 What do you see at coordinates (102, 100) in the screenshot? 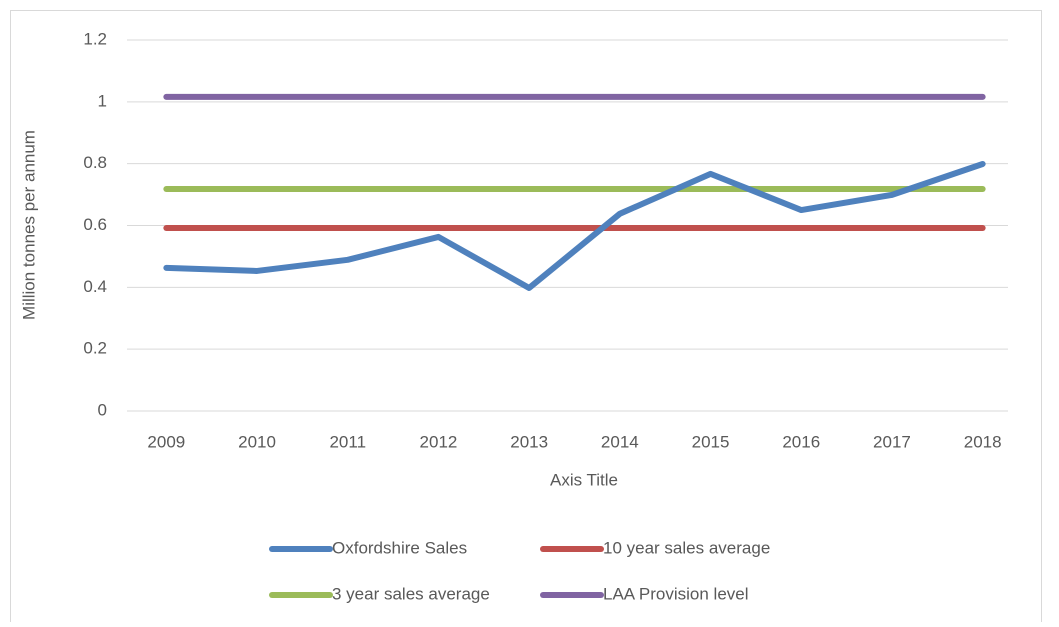
I see `y-tick-label: 1` at bounding box center [102, 100].